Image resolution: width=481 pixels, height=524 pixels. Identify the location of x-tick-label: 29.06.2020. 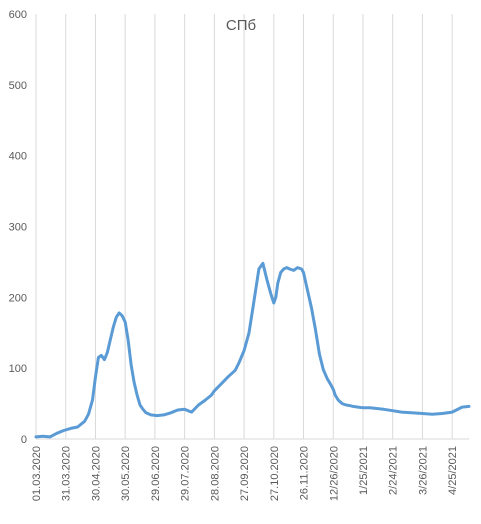
(156, 473).